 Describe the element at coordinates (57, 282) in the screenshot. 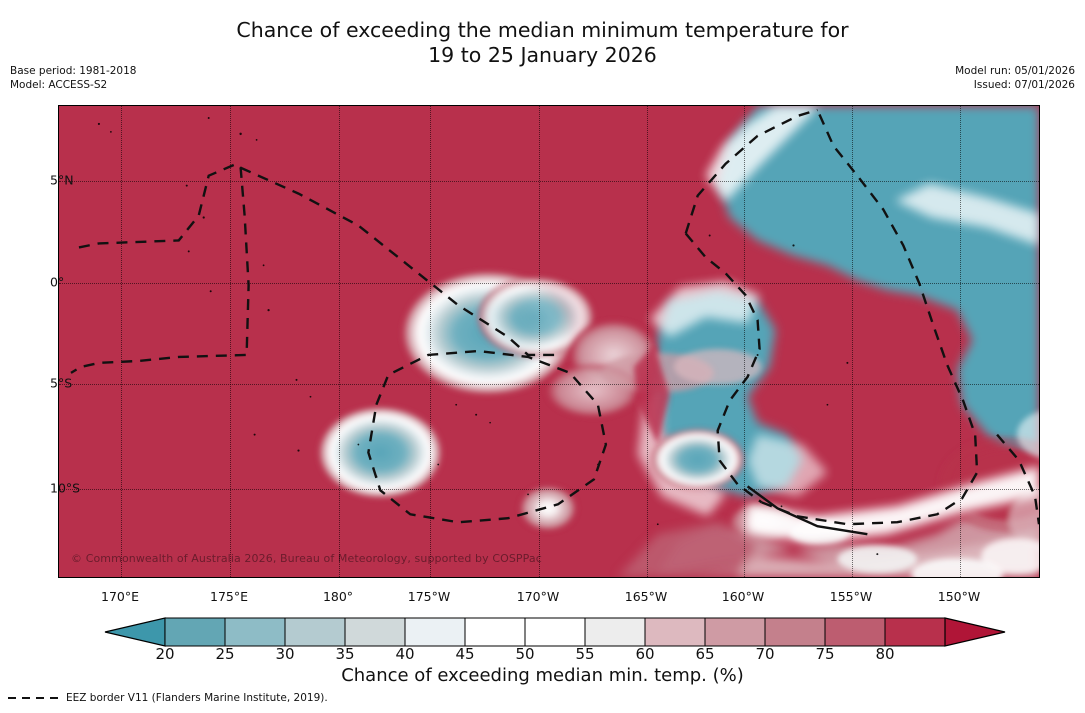

I see `y-tick-label: 0°` at that location.